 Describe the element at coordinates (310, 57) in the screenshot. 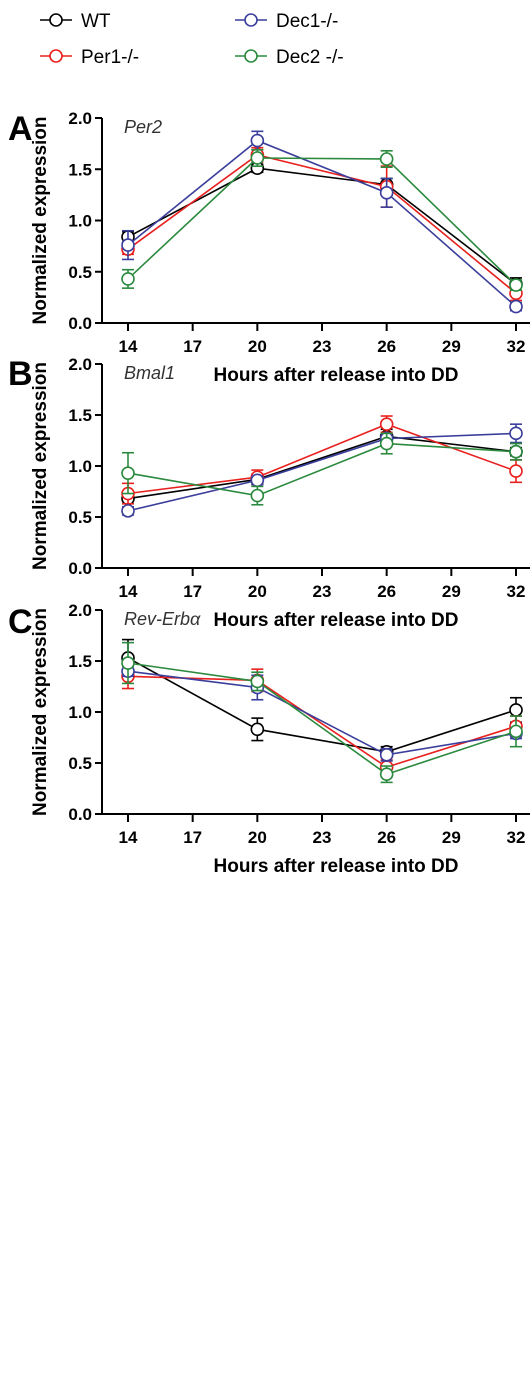

I see `legend-label: Dec2 -/-` at that location.